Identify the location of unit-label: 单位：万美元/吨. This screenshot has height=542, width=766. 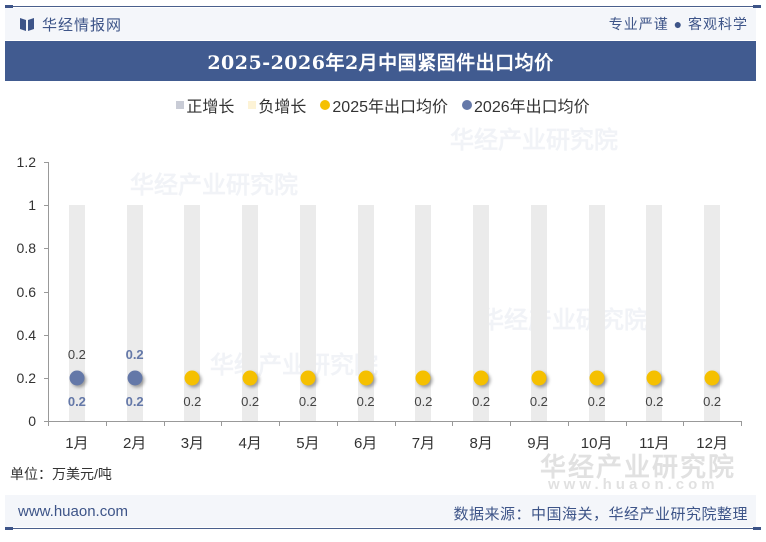
(61, 474).